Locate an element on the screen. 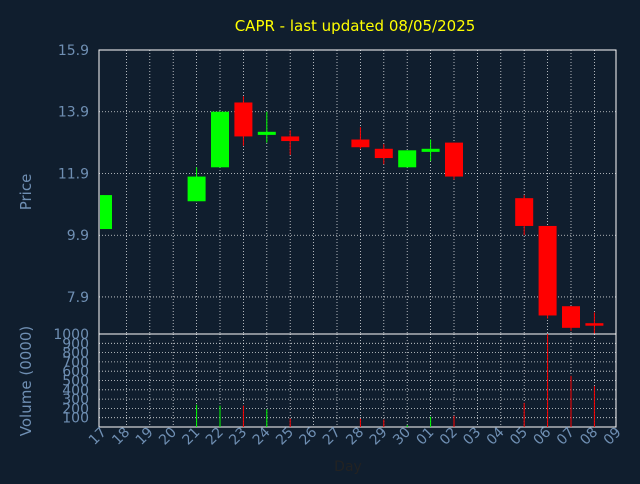 This screenshot has width=640, height=484. price-tick-label: 13.9 is located at coordinates (73, 113).